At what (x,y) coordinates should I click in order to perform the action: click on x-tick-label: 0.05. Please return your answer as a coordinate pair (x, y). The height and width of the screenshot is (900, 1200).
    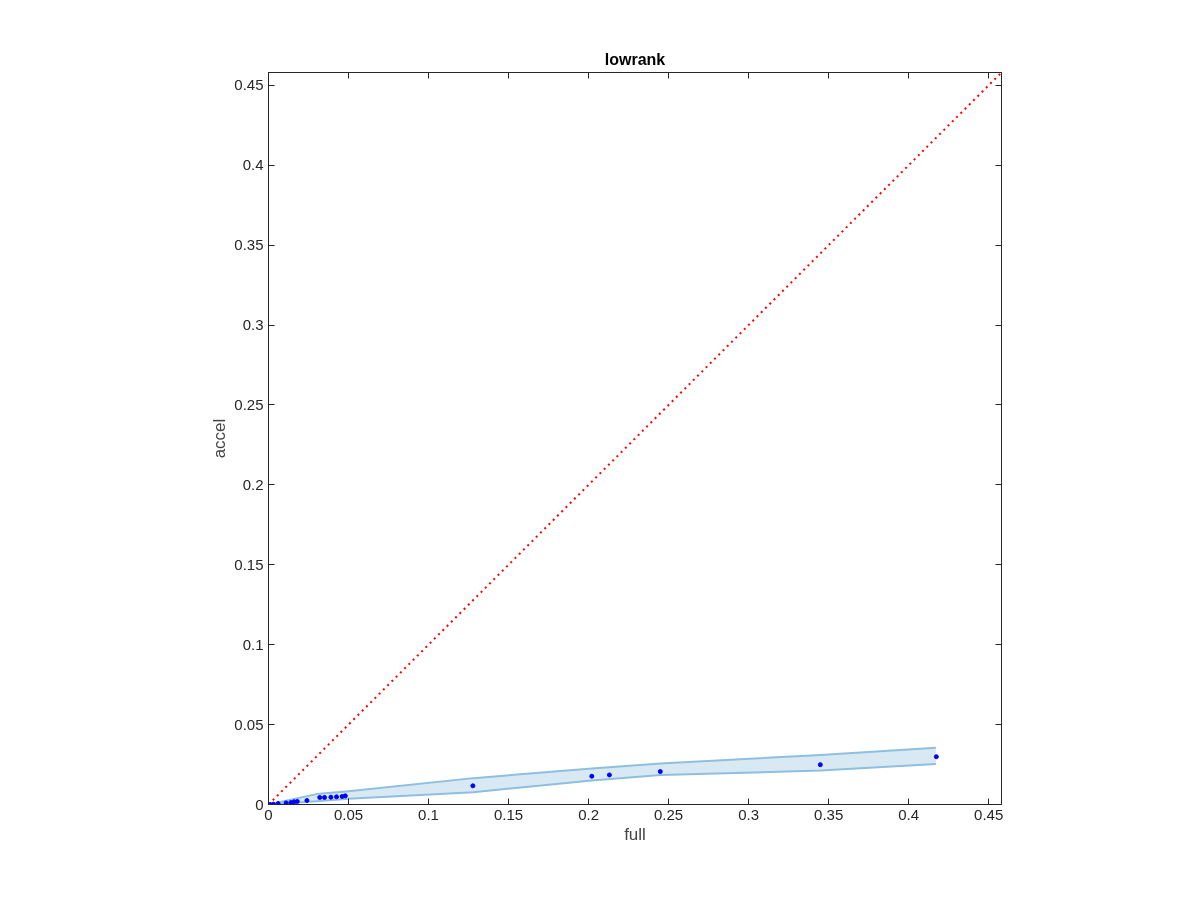
    Looking at the image, I should click on (348, 814).